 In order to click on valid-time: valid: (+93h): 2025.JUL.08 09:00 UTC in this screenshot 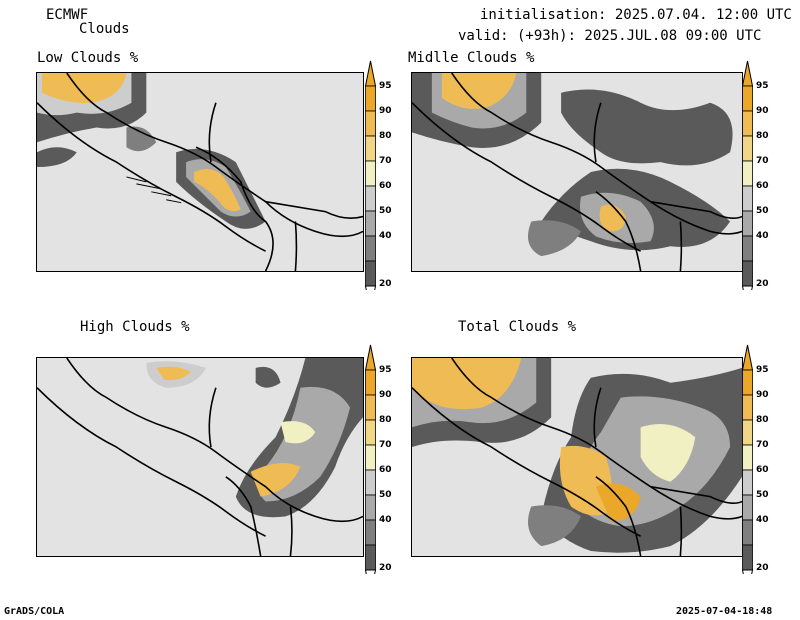, I will do `click(610, 36)`.